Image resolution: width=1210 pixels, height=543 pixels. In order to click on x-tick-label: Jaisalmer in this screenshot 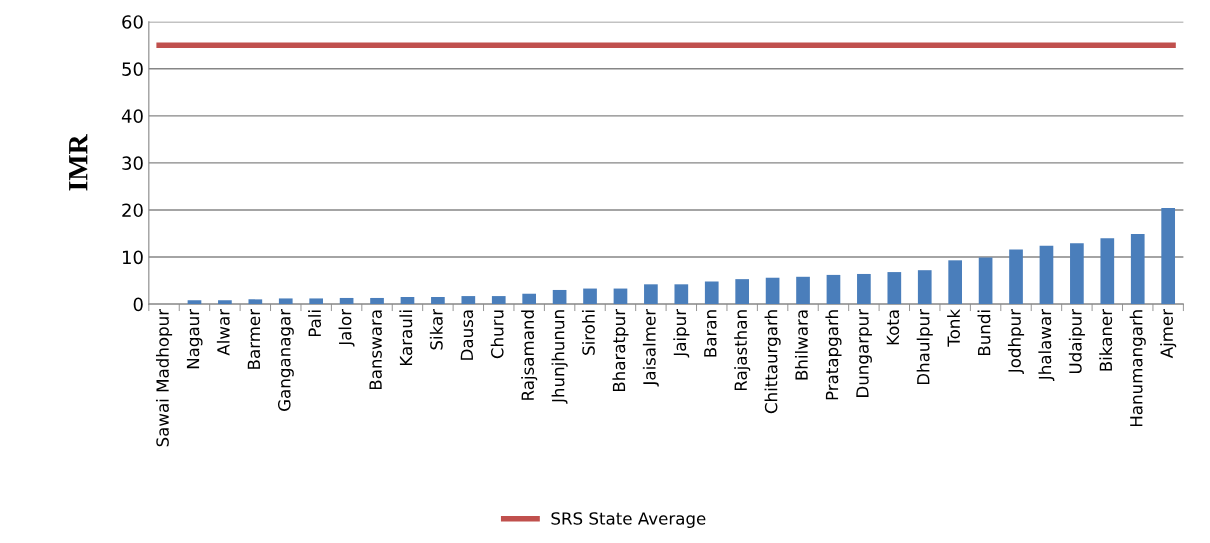, I will do `click(650, 347)`.